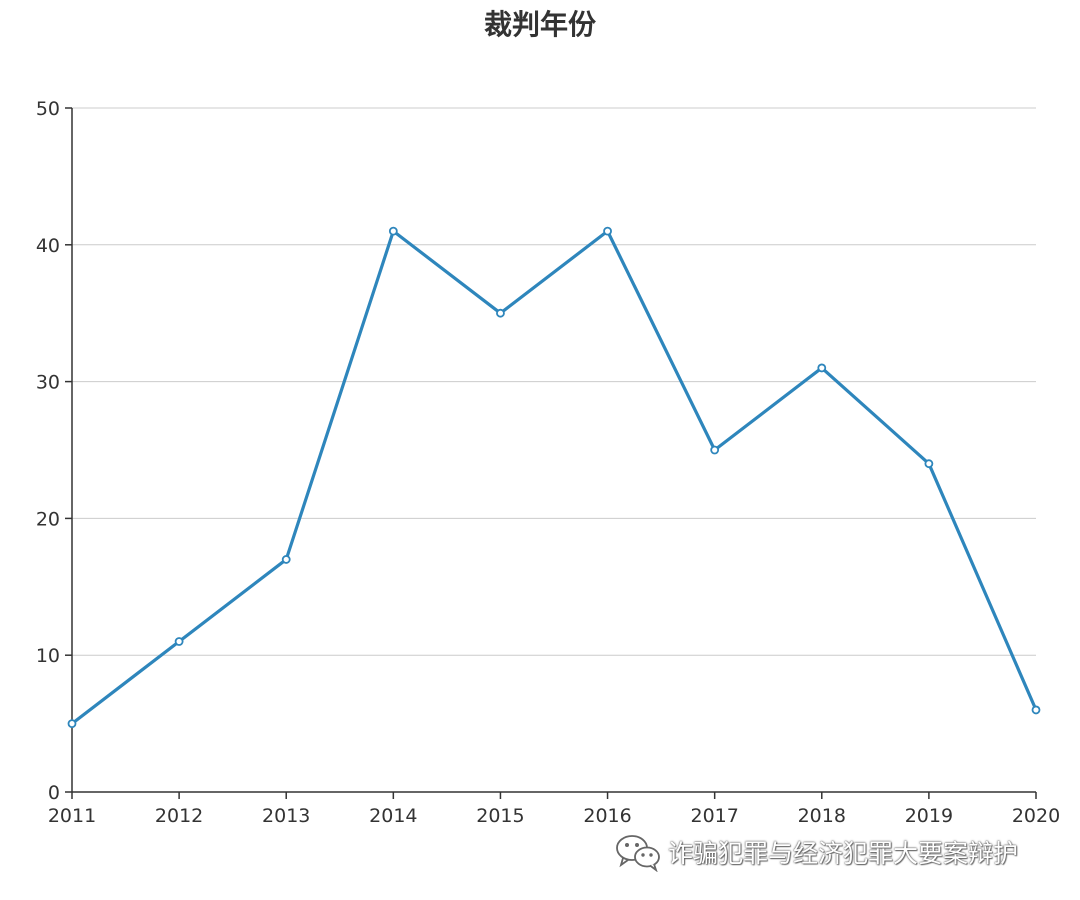 Image resolution: width=1080 pixels, height=900 pixels. Describe the element at coordinates (393, 816) in the screenshot. I see `x-tick-label: 2014` at that location.